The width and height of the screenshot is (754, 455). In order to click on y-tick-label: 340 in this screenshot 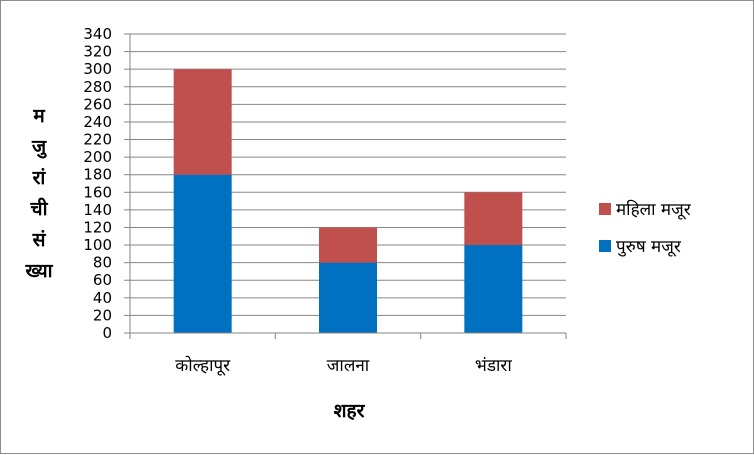, I will do `click(97, 34)`.